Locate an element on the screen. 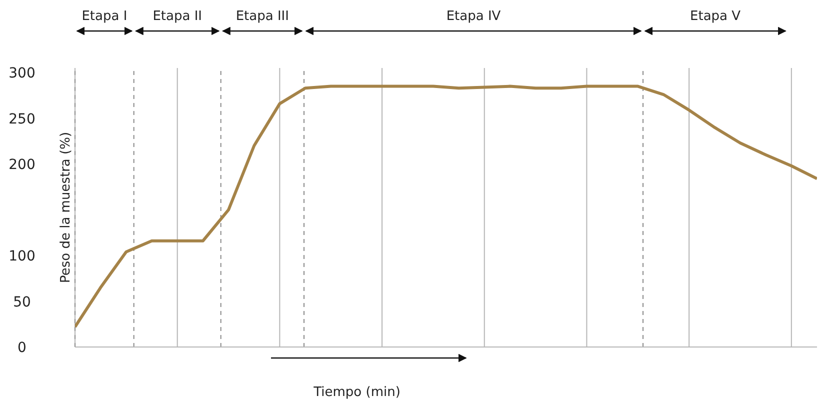 This screenshot has width=831, height=403. y-tick-label: 0 is located at coordinates (22, 348).